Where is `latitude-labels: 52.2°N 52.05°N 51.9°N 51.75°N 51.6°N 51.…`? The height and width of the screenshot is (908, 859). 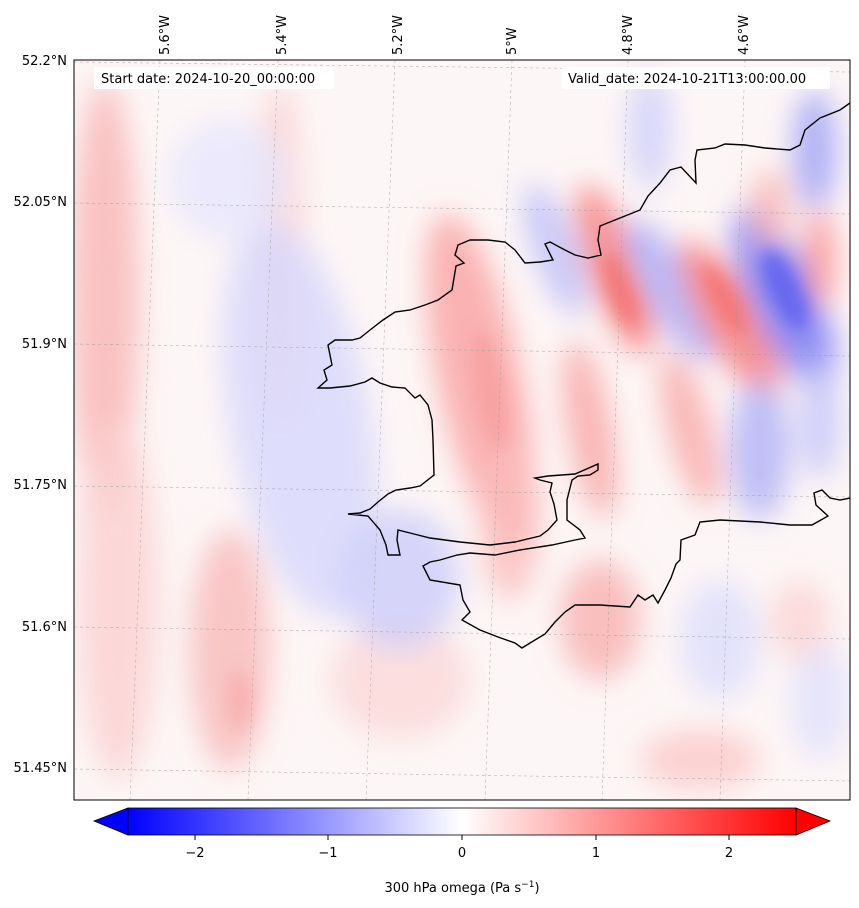 latitude-labels: 52.2°N 52.05°N 51.9°N 51.75°N 51.6°N 51.… is located at coordinates (40, 415).